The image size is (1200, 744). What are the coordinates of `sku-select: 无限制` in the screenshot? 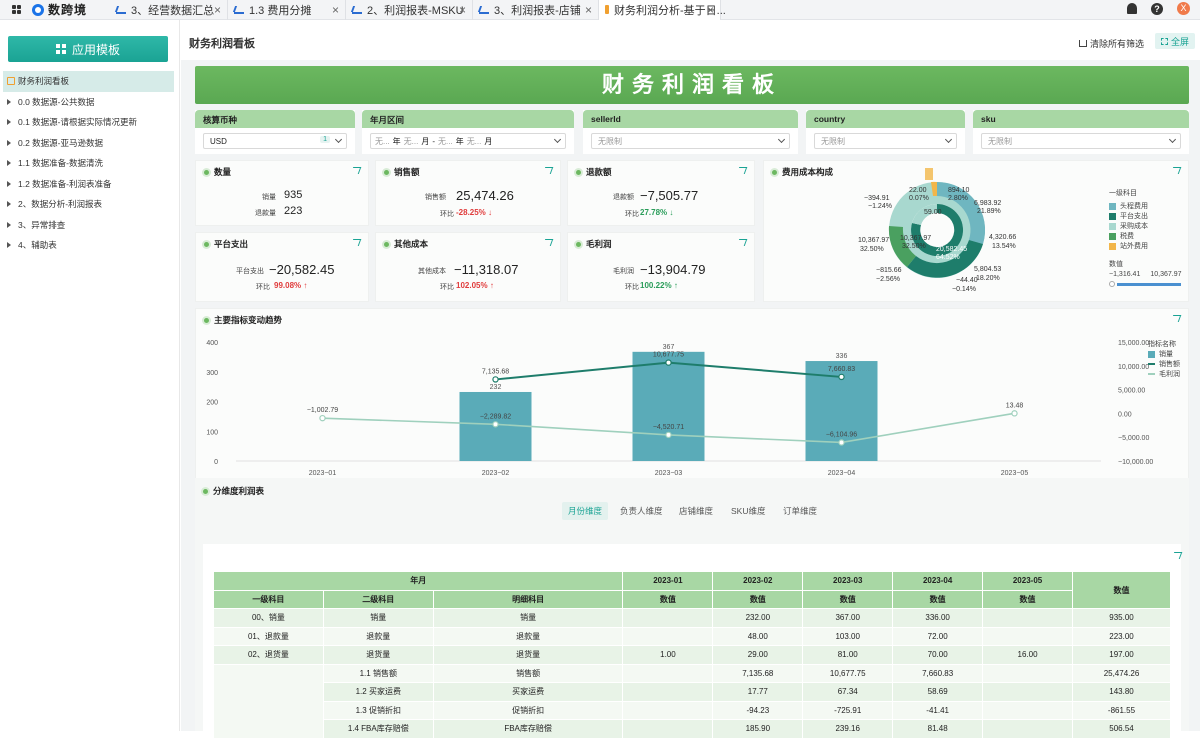 It's located at (1081, 141).